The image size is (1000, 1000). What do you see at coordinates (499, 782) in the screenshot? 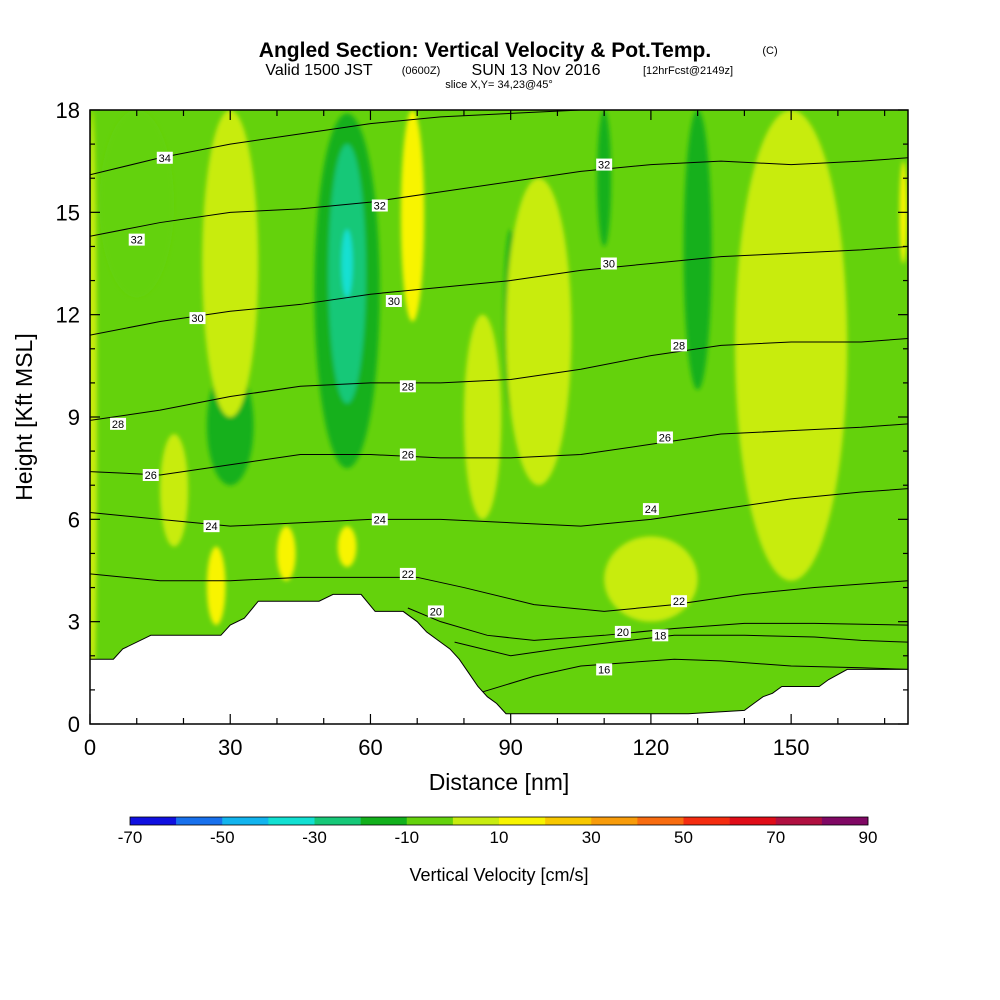
I see `x-axis-label: Distance [nm]` at bounding box center [499, 782].